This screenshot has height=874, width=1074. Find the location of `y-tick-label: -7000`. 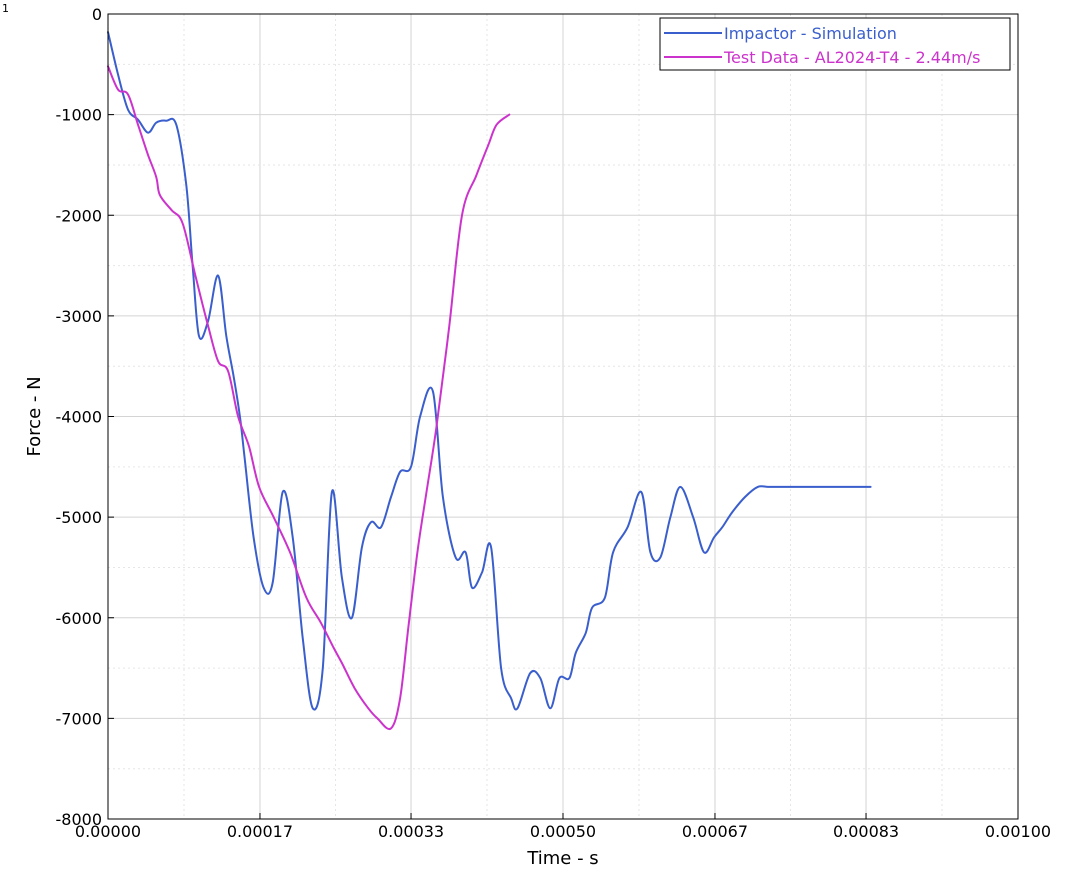

y-tick-label: -7000 is located at coordinates (79, 718).